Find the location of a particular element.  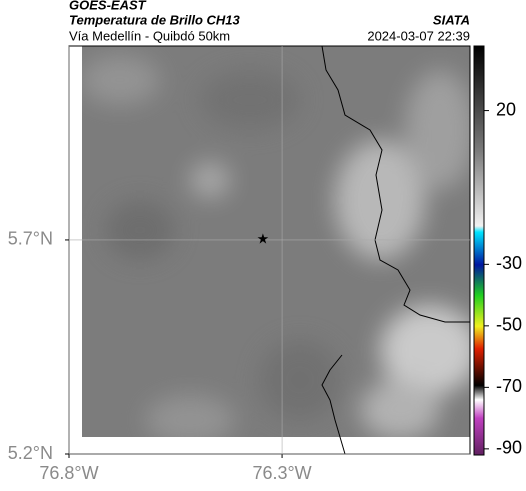

satellite: GOES-EAST is located at coordinates (108, 6).